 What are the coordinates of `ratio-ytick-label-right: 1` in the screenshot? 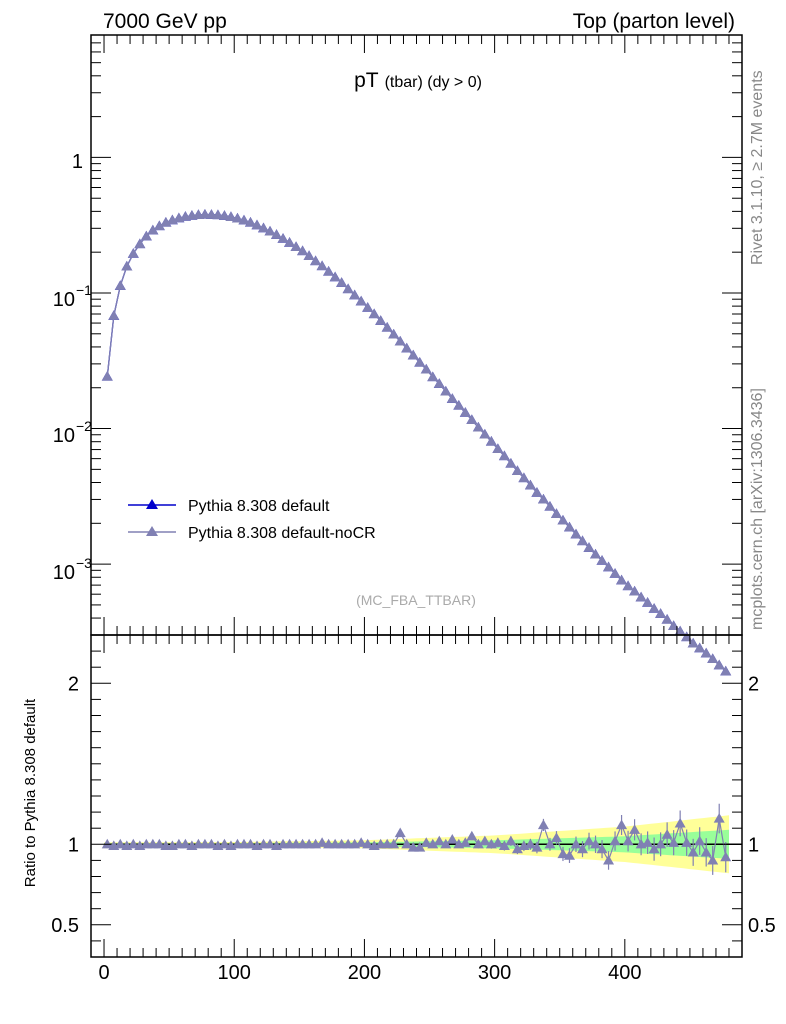 It's located at (753, 845).